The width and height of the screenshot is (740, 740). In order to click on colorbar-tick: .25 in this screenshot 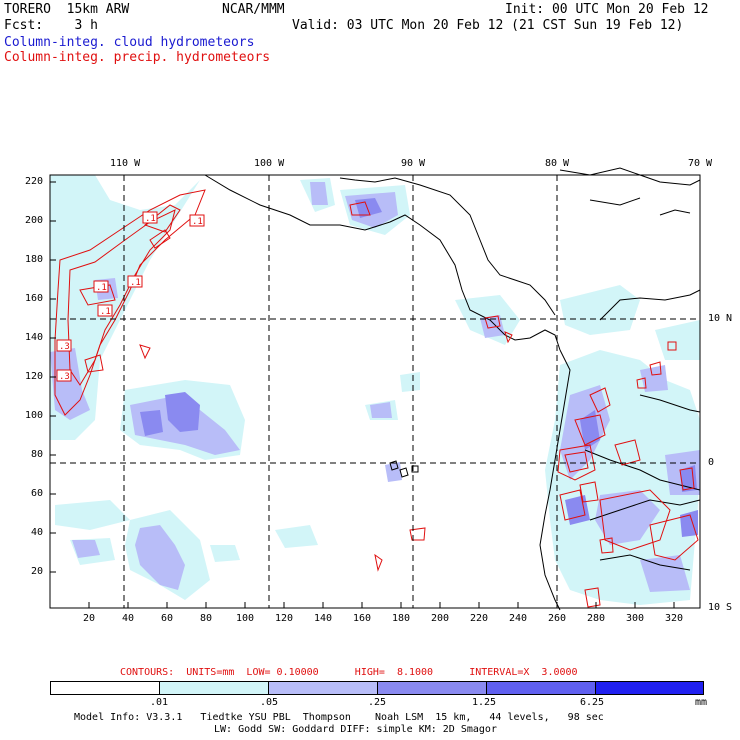, I will do `click(377, 702)`.